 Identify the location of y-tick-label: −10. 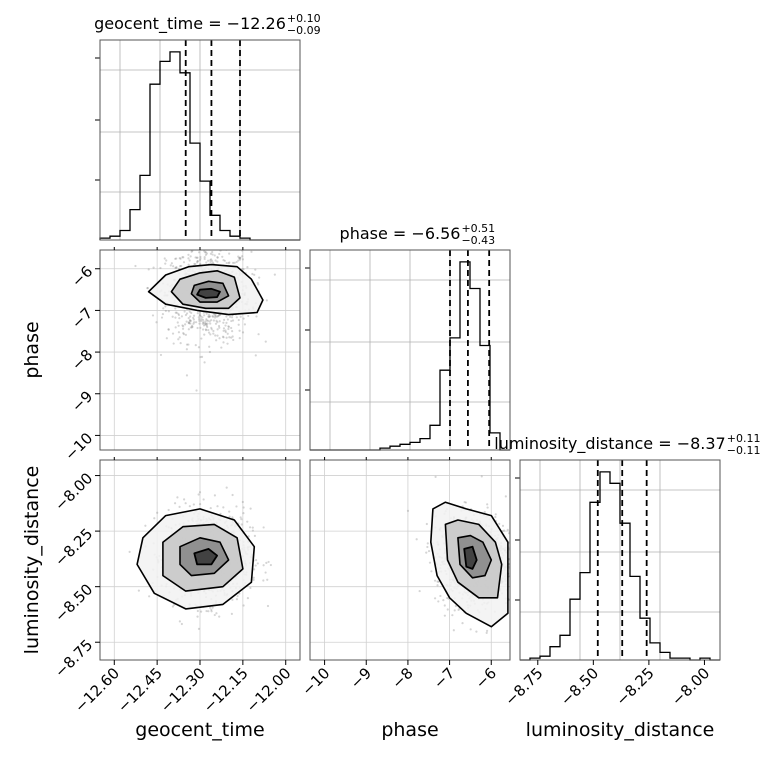
(78, 446).